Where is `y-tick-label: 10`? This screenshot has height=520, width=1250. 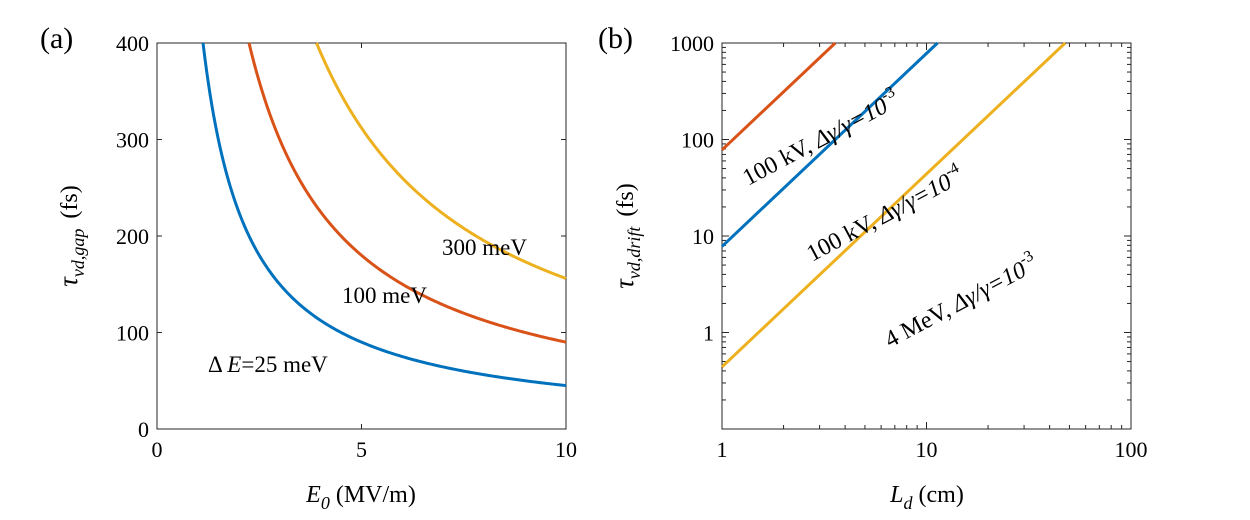
y-tick-label: 10 is located at coordinates (703, 236).